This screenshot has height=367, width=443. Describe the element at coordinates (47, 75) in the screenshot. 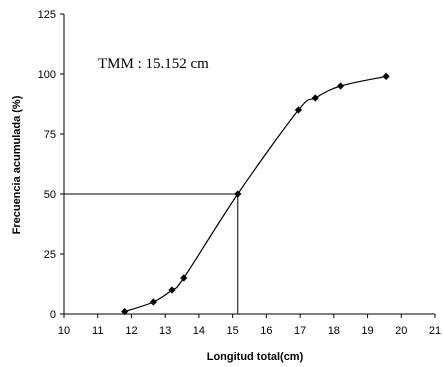

I see `y-tick-label: 100` at that location.